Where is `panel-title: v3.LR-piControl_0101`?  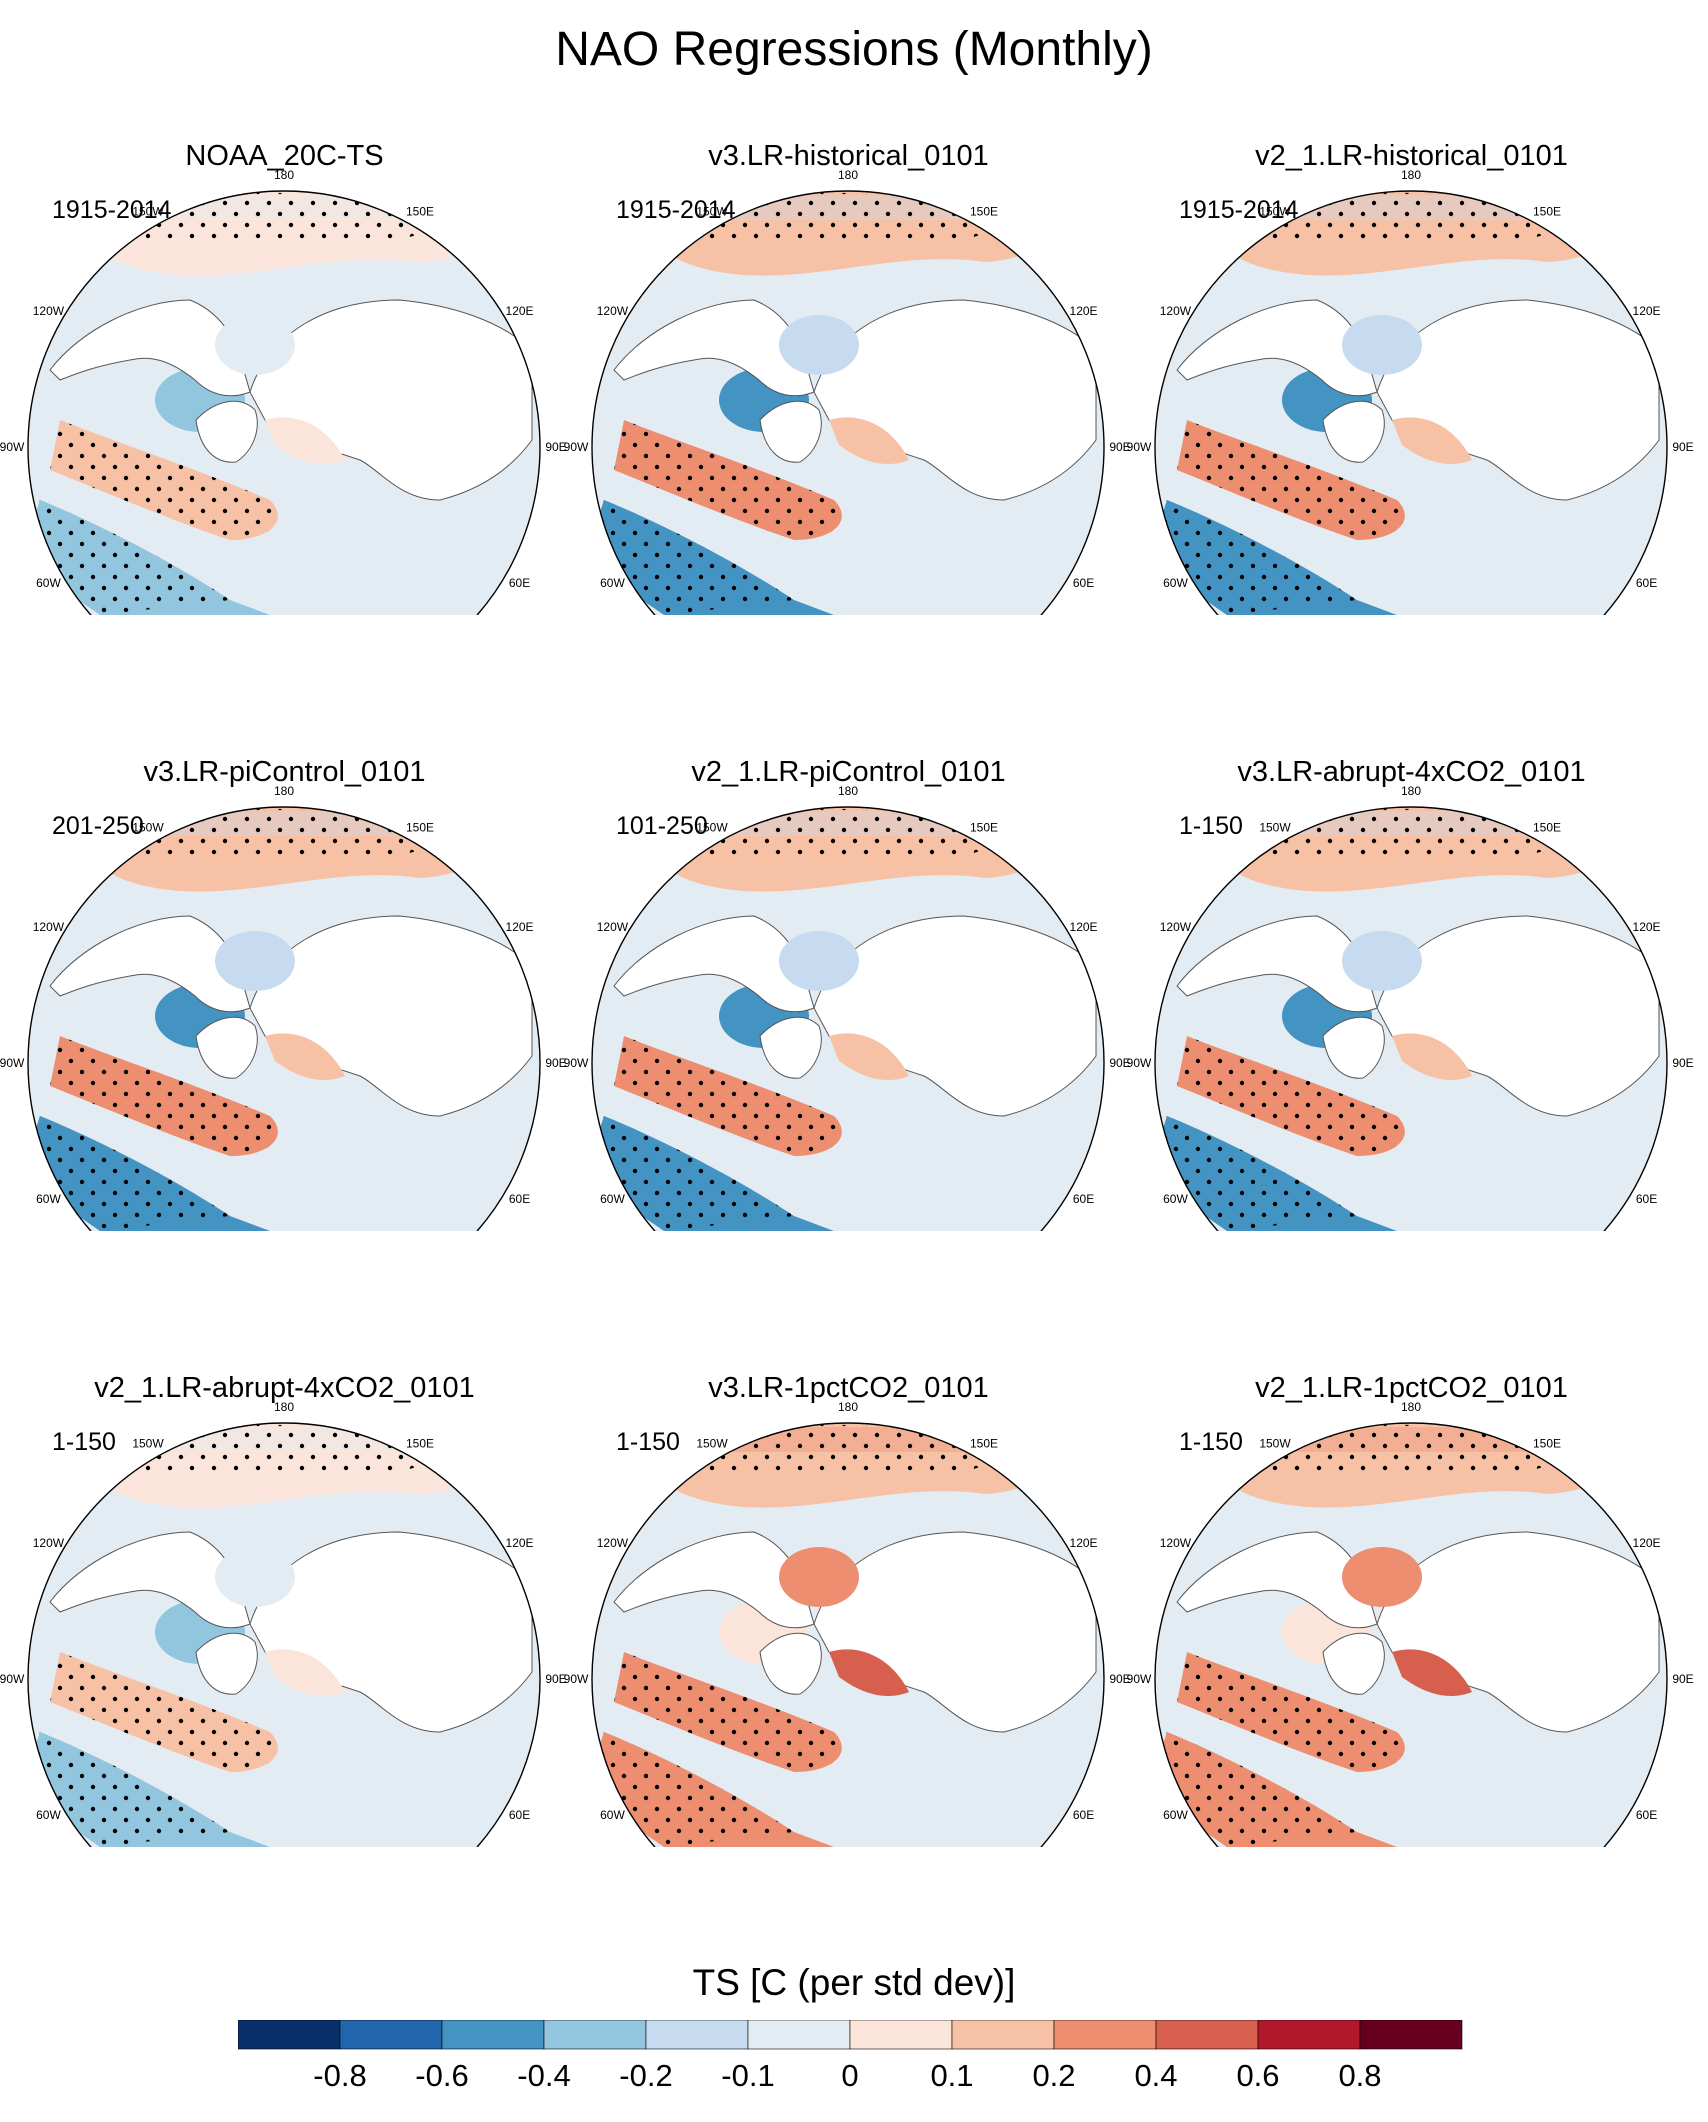 panel-title: v3.LR-piControl_0101 is located at coordinates (284, 772).